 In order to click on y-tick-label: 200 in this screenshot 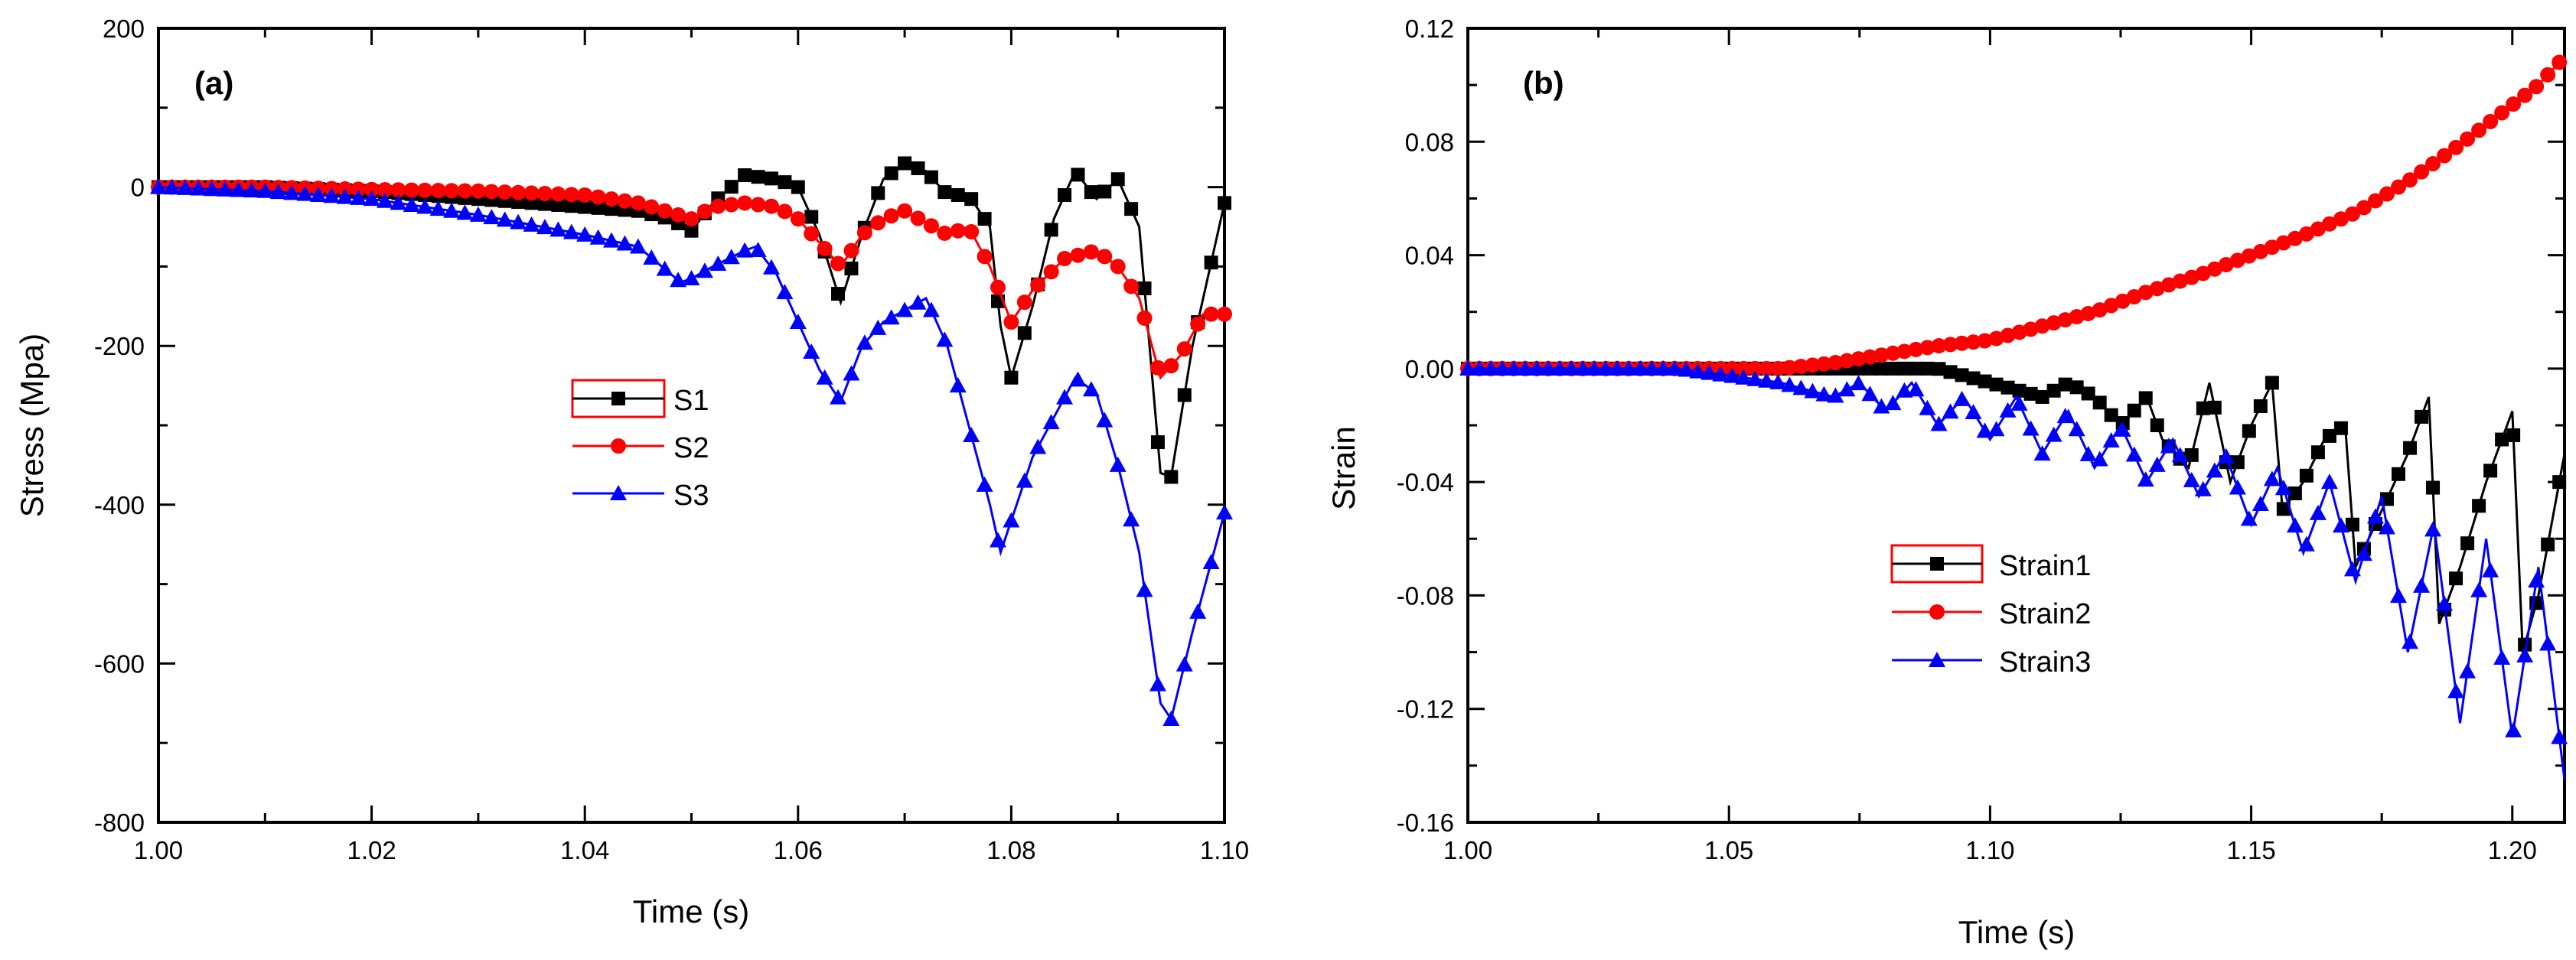, I will do `click(124, 29)`.